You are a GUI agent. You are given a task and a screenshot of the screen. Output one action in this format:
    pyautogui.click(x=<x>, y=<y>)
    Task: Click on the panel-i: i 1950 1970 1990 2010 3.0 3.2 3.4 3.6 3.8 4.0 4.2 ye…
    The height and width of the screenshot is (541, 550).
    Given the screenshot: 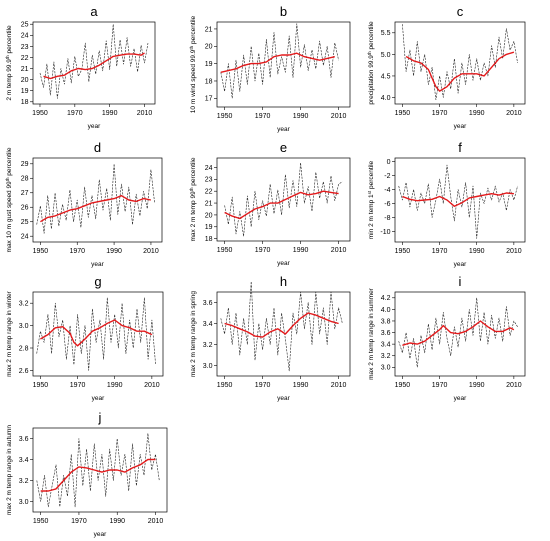 What is the action you would take?
    pyautogui.click(x=447, y=338)
    